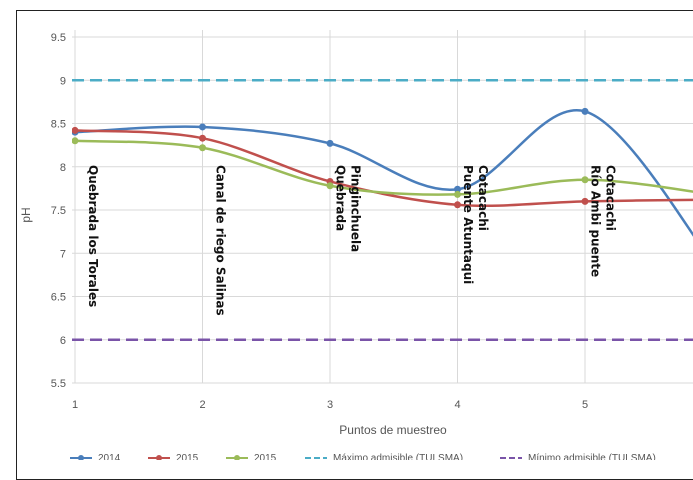  Describe the element at coordinates (58, 384) in the screenshot. I see `y-tick-label: 5.5` at that location.